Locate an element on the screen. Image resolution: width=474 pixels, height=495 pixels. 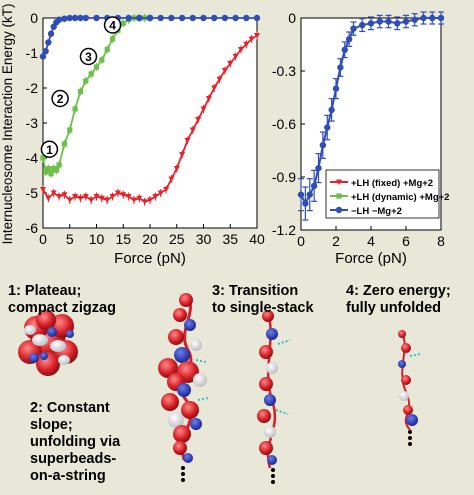
left-x-tick-label: 35 is located at coordinates (230, 239).